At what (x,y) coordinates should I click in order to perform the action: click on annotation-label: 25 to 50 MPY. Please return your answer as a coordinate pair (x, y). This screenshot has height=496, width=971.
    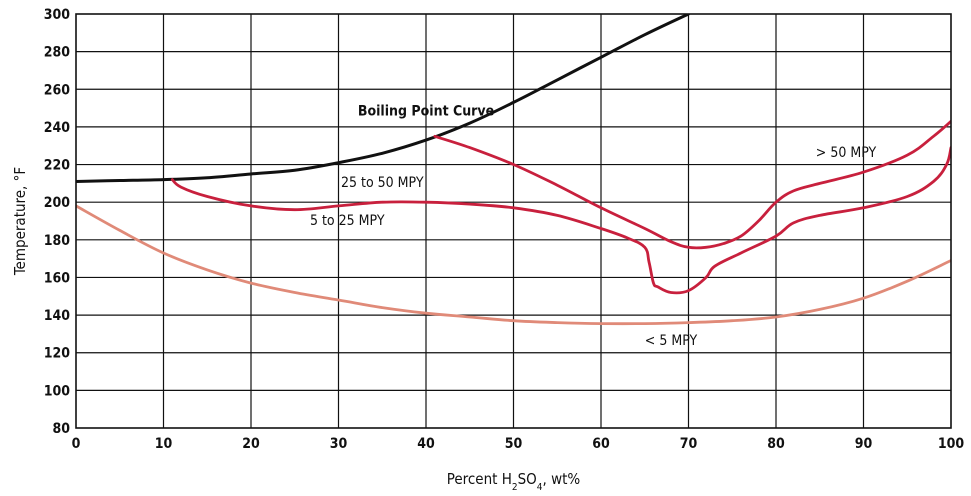
    Looking at the image, I should click on (382, 183).